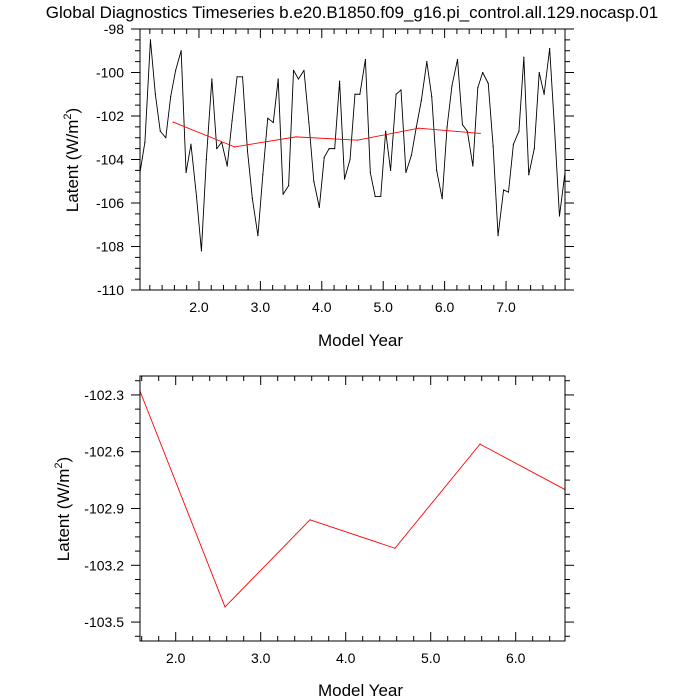  What do you see at coordinates (431, 658) in the screenshot?
I see `bottom-x-tick-label: 5.0` at bounding box center [431, 658].